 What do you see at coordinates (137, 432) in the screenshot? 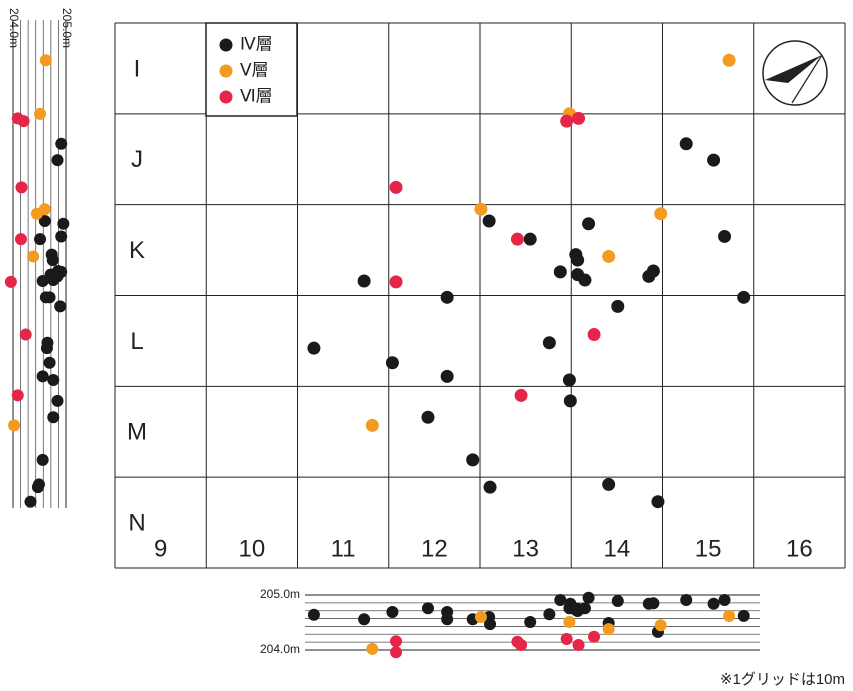
I see `row-label: M` at bounding box center [137, 432].